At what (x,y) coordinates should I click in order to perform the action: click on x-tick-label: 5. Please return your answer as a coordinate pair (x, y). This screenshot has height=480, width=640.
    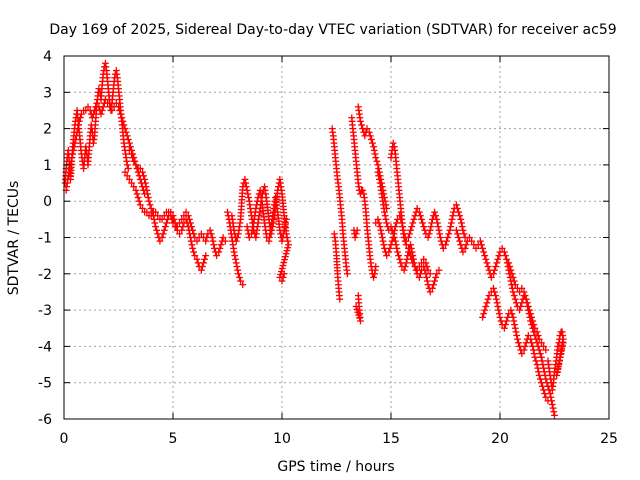
    Looking at the image, I should click on (173, 439).